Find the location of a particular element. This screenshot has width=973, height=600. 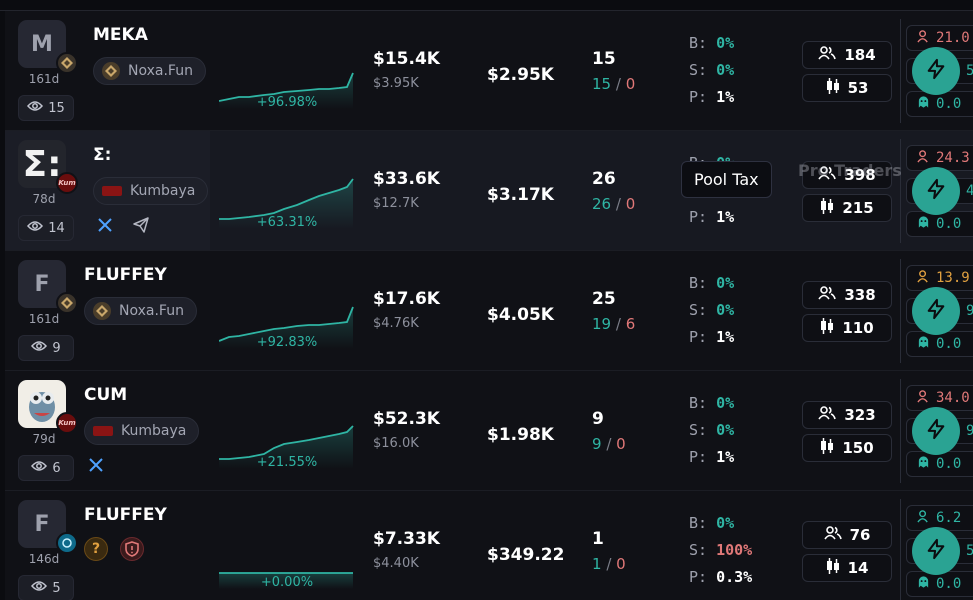

market-cap: $7.33K is located at coordinates (406, 539).